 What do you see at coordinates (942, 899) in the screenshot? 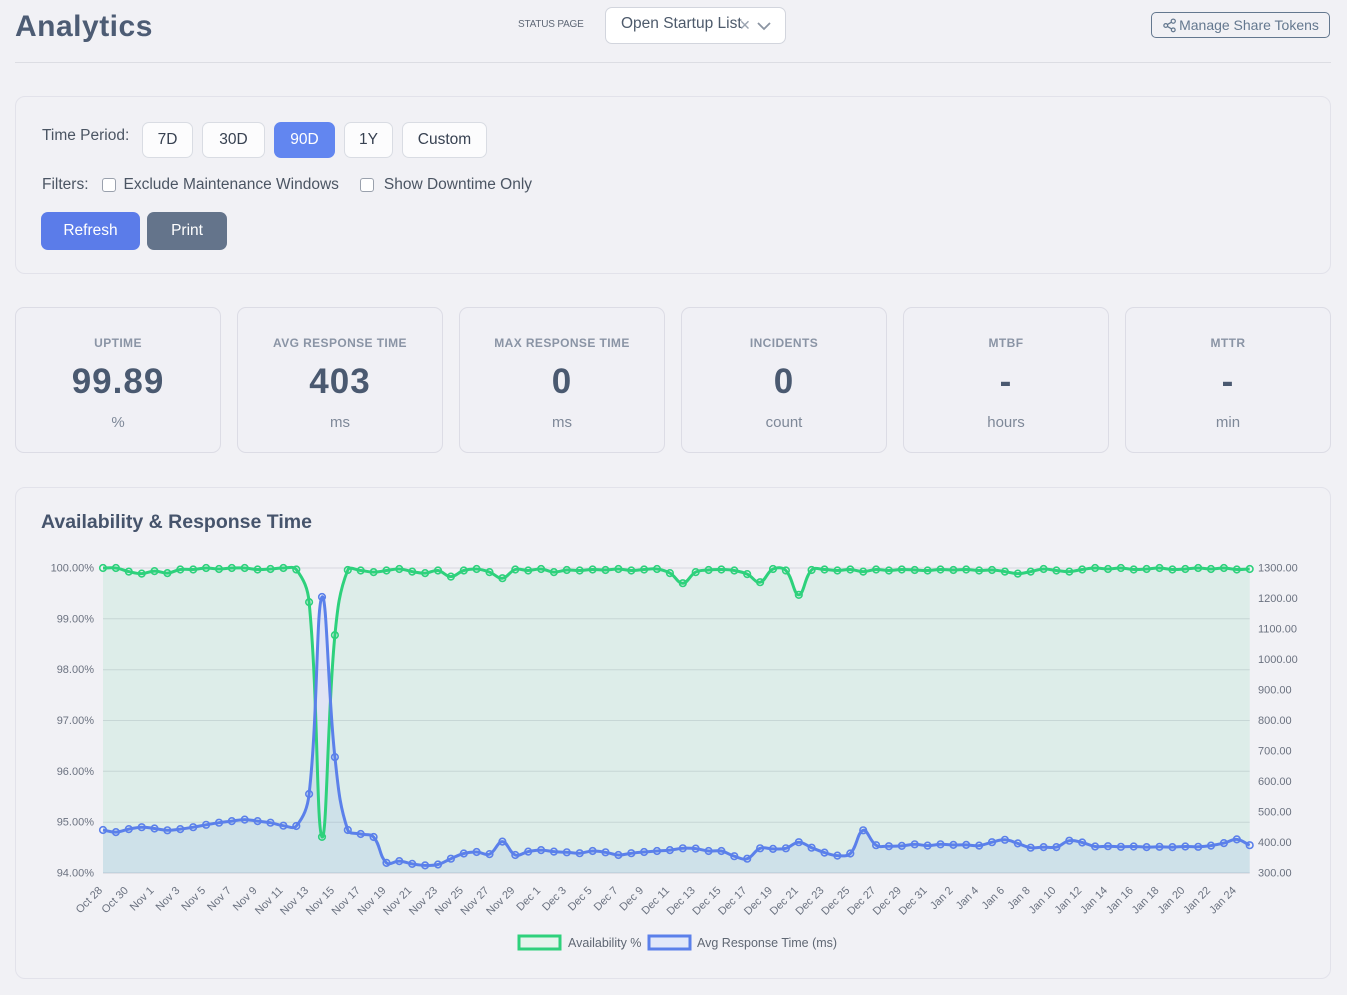
I see `svg-text: Jan 2` at bounding box center [942, 899].